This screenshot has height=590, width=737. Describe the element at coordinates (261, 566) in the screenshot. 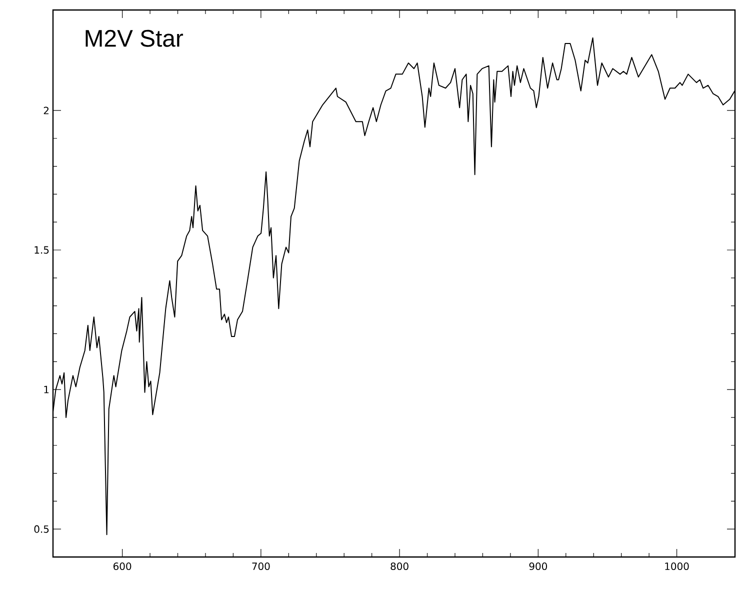

I see `x-tick-label: 700` at that location.